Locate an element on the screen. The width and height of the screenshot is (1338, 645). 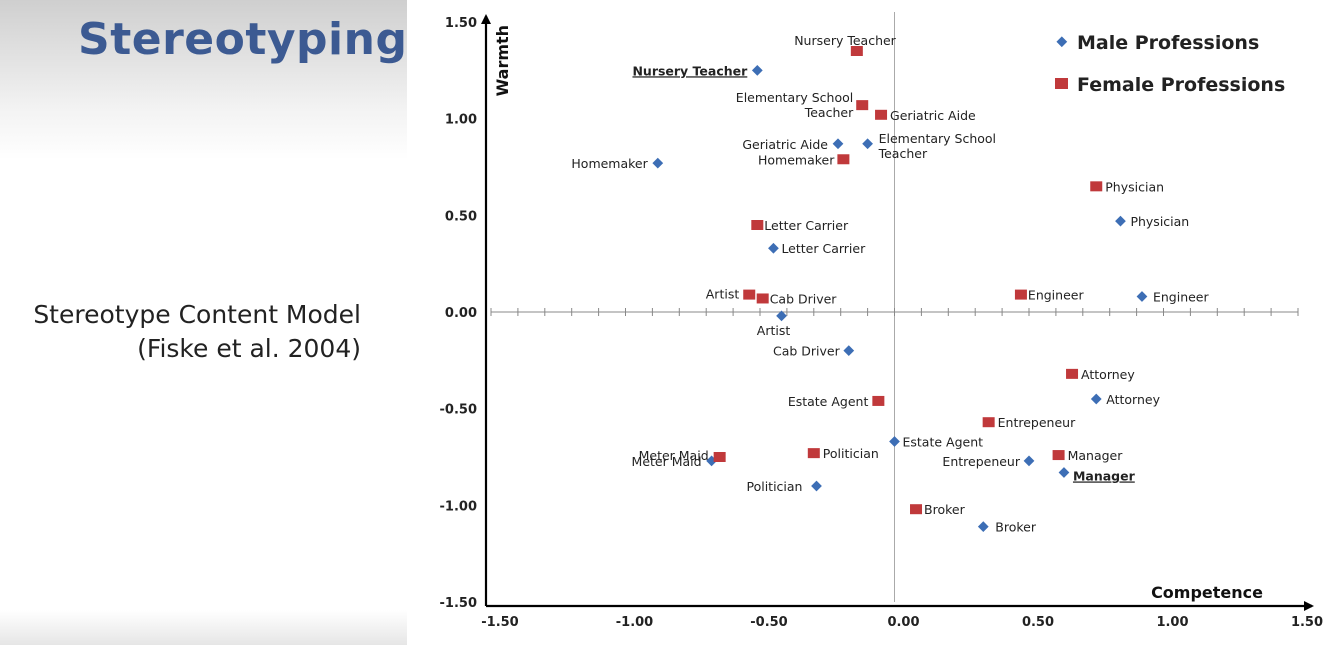
legend-label: Female Professions is located at coordinates (1181, 85).